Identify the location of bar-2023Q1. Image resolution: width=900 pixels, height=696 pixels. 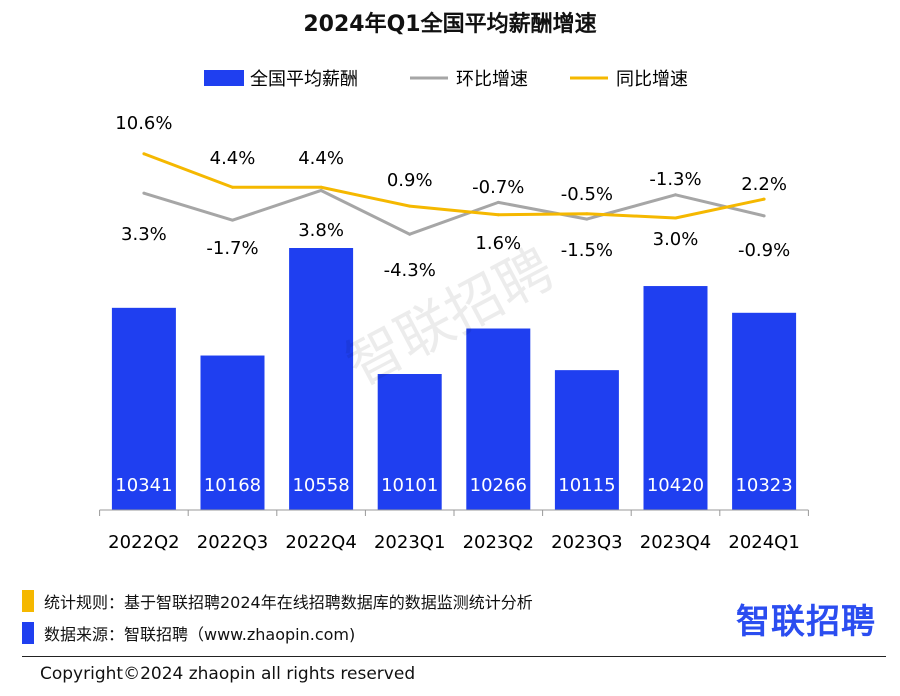
(409, 442).